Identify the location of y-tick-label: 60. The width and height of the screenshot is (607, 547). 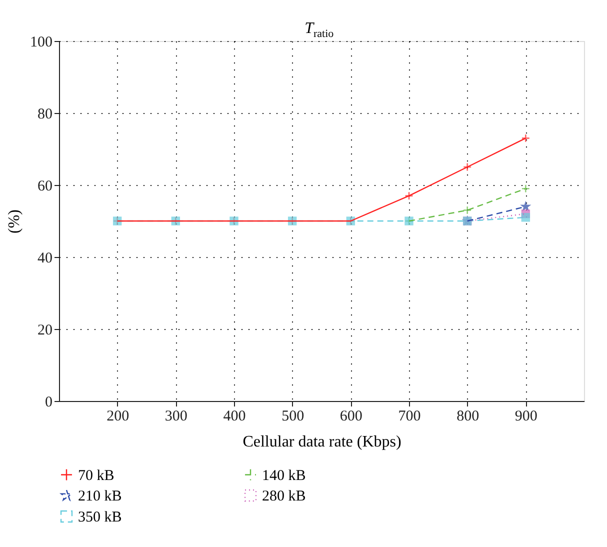
(45, 186).